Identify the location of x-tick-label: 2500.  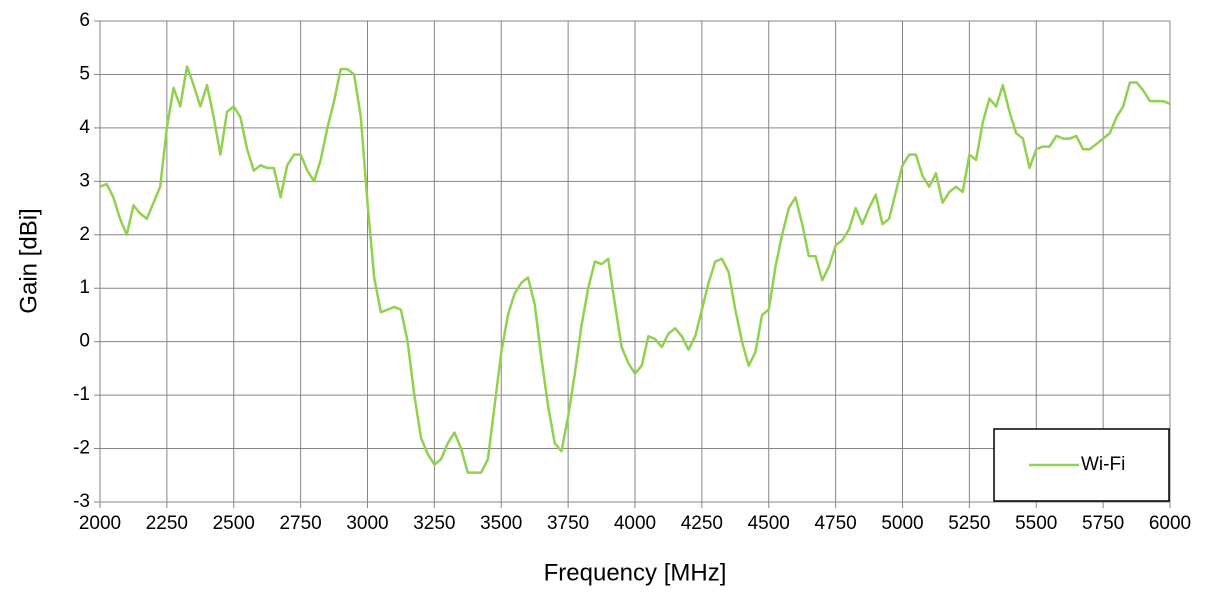
(234, 523).